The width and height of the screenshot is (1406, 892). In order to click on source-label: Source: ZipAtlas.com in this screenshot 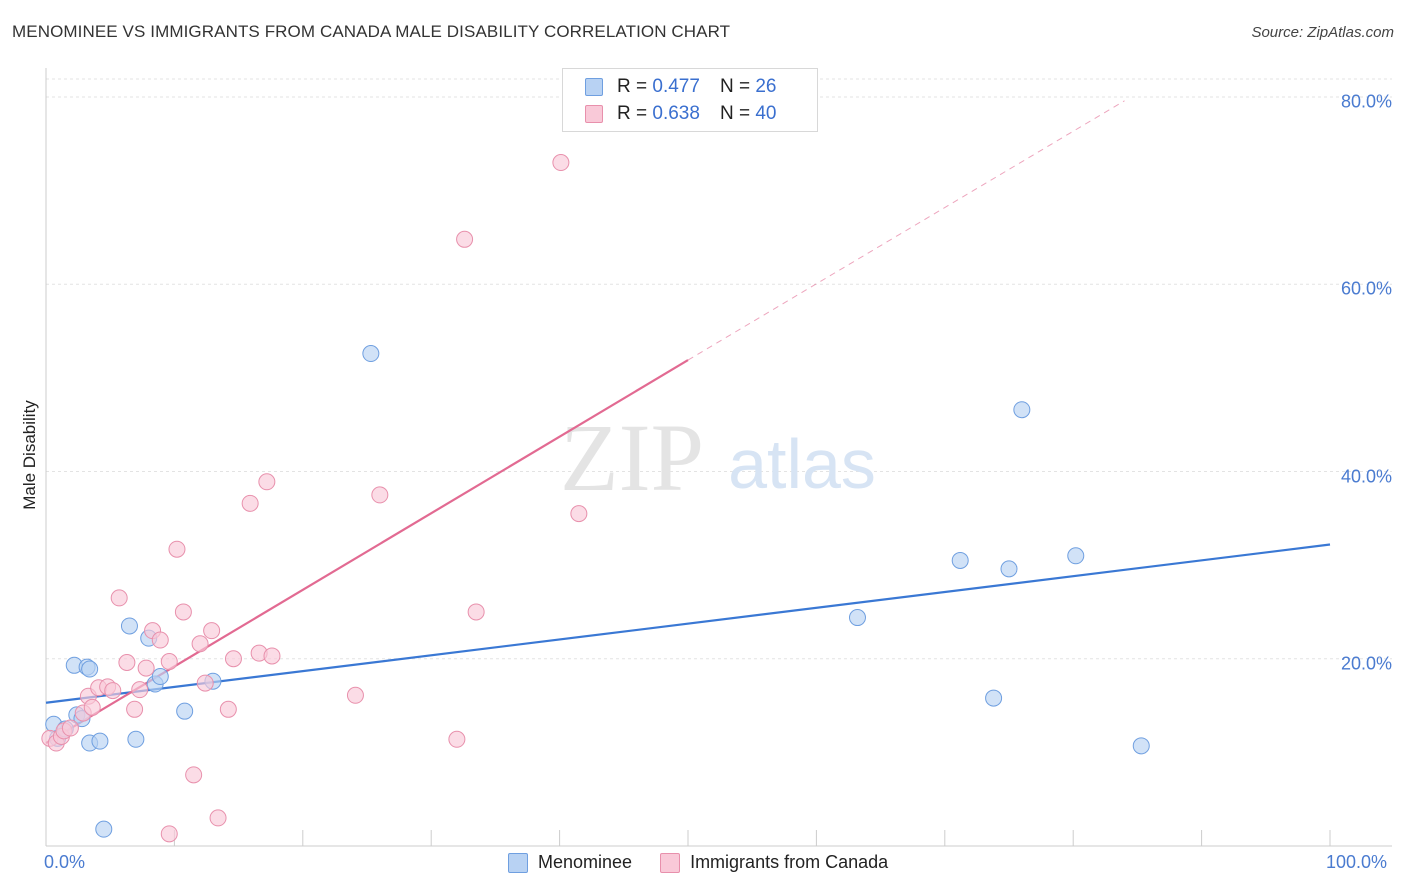, I will do `click(1322, 32)`.